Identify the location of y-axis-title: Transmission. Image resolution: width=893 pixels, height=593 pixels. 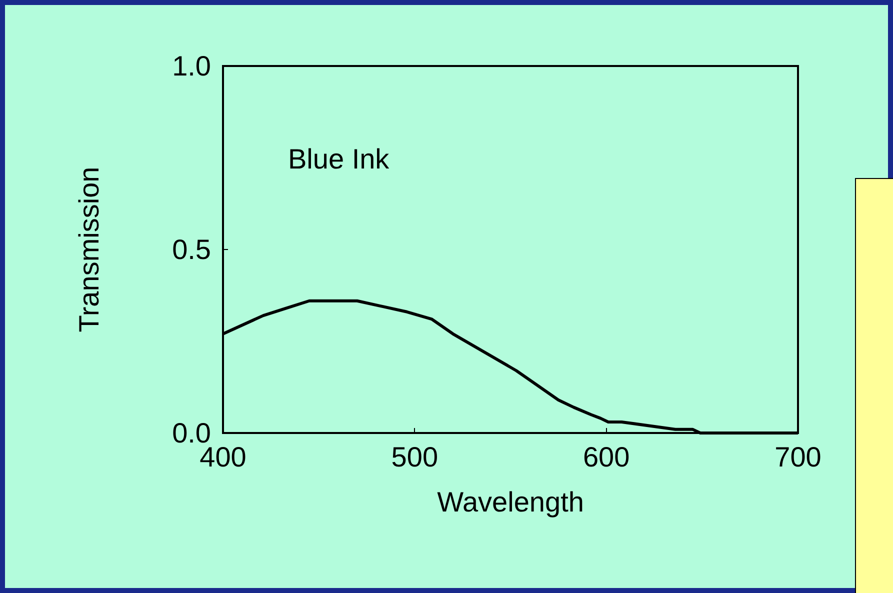
(89, 249).